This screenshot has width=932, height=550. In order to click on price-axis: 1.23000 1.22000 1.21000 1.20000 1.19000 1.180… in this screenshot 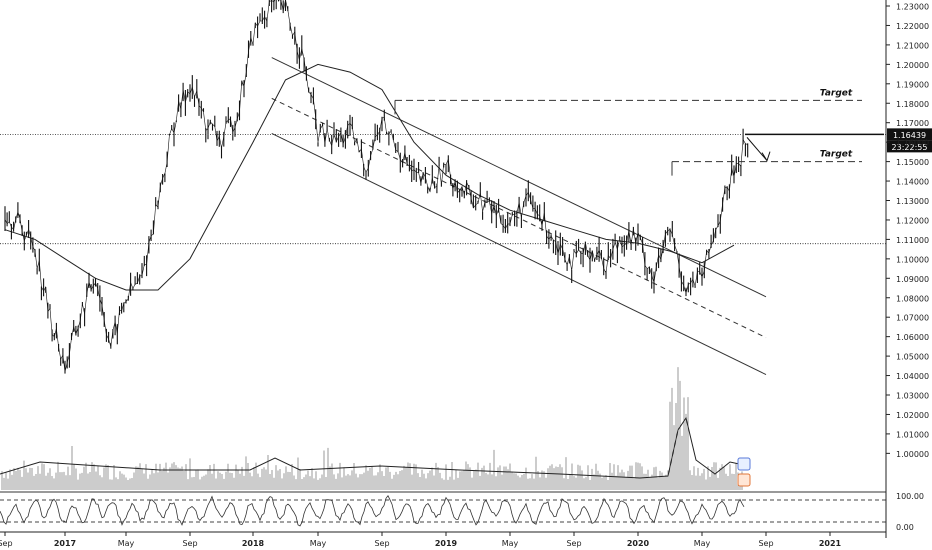, I will do `click(907, 269)`.